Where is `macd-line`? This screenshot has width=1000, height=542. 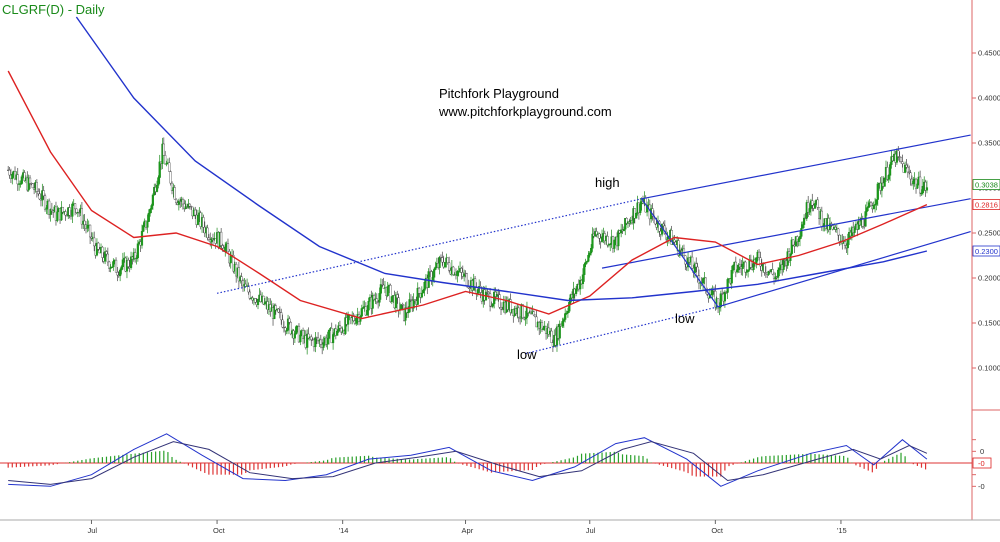 macd-line is located at coordinates (468, 460).